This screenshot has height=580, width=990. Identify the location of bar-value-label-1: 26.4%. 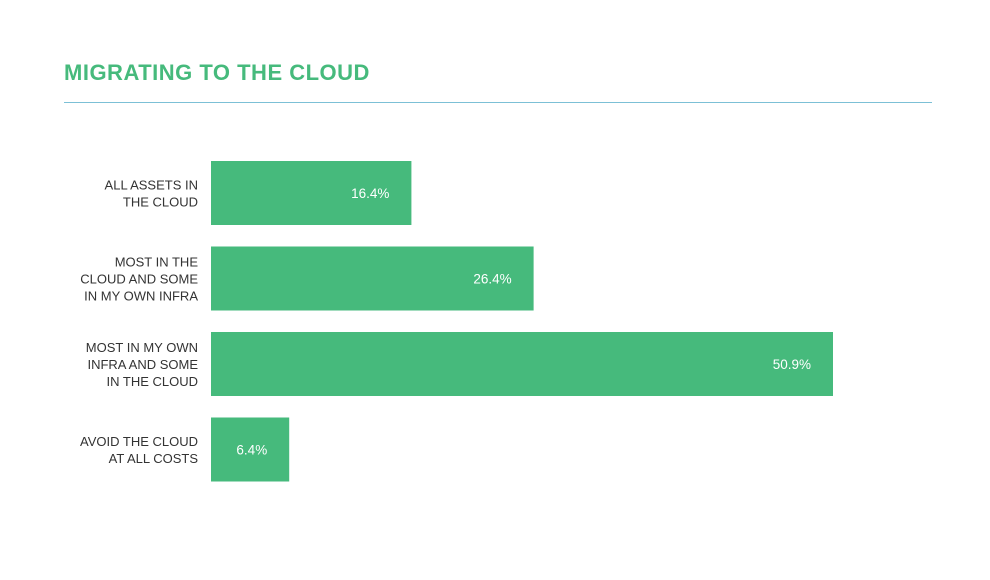
(492, 279).